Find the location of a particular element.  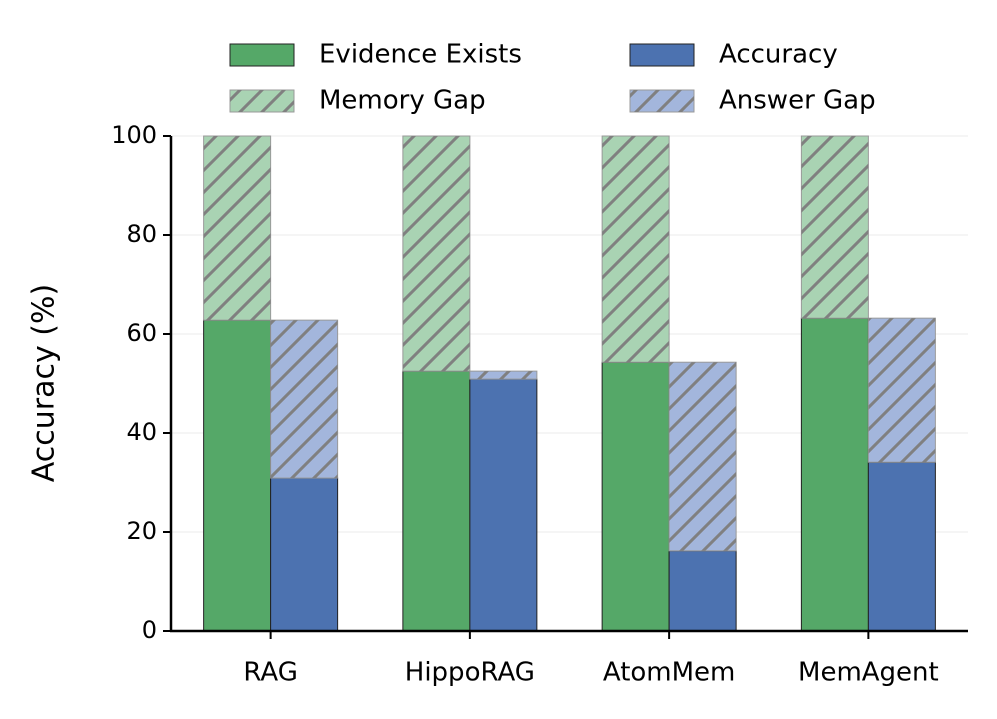

y-axis-label: Accuracy (%) is located at coordinates (44, 383).